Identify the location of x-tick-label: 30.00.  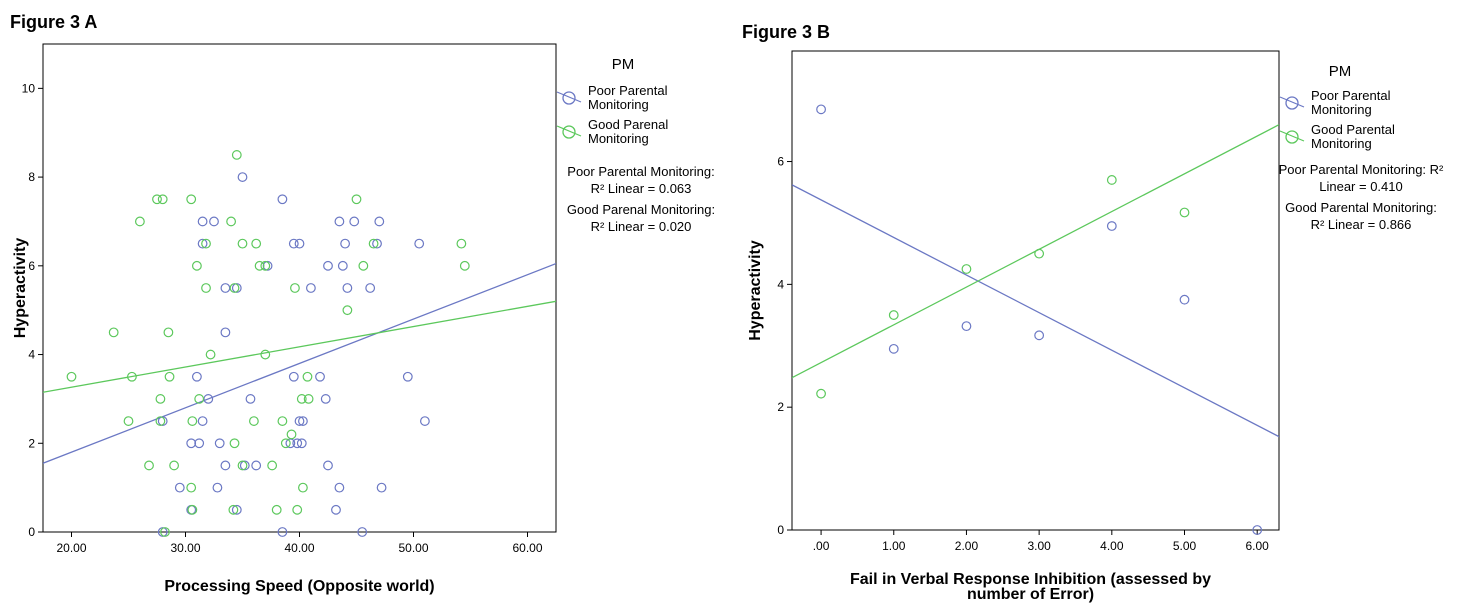
(185, 548).